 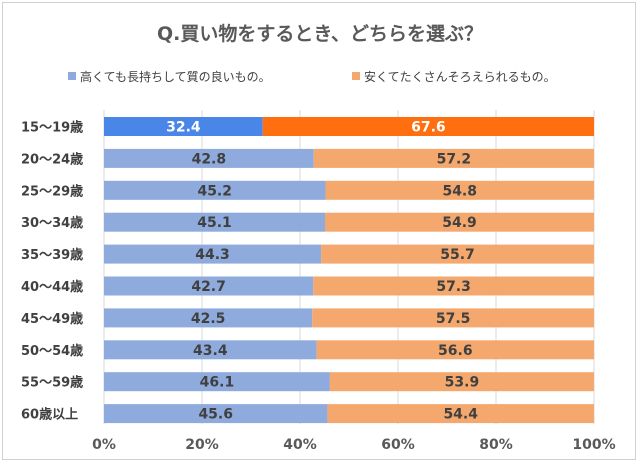 I want to click on data-label: 57.2, so click(x=454, y=159).